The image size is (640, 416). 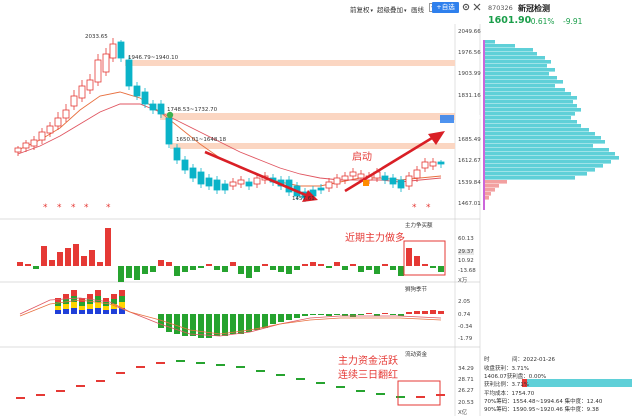 I want to click on gear-icon, so click(x=466, y=7).